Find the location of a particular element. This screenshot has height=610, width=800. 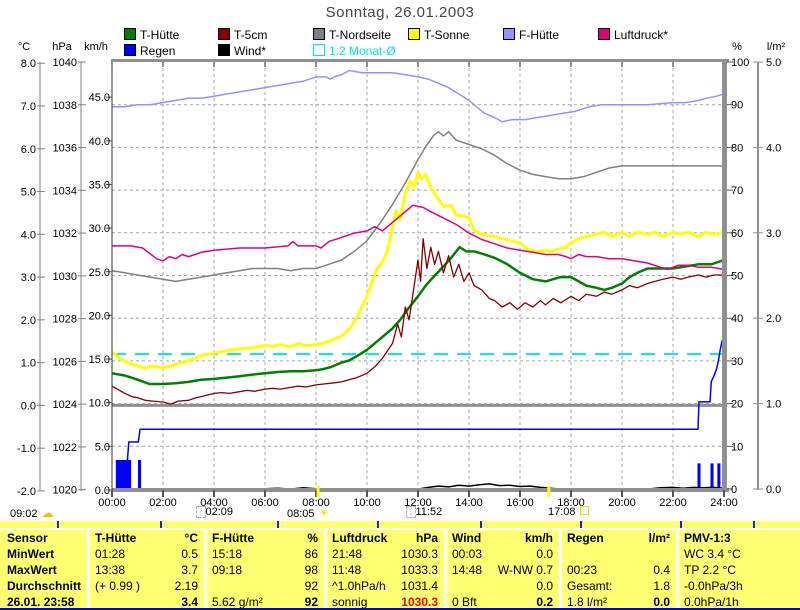

cell-text: Durchschnitt is located at coordinates (44, 586).